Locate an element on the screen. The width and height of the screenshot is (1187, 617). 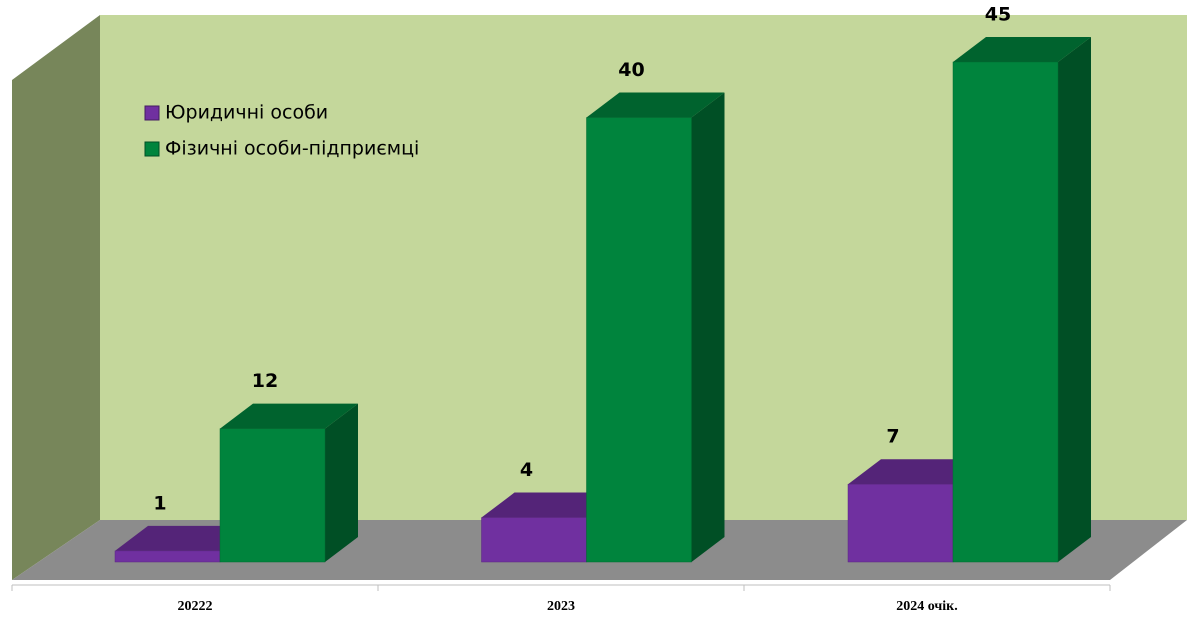
x-tick-label: 2024 очік. is located at coordinates (927, 606).